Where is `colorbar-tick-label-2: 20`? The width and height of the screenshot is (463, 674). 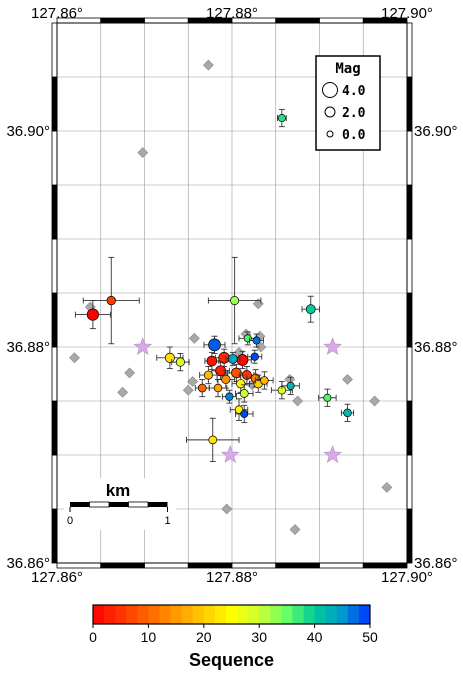
colorbar-tick-label-2: 20 is located at coordinates (204, 637).